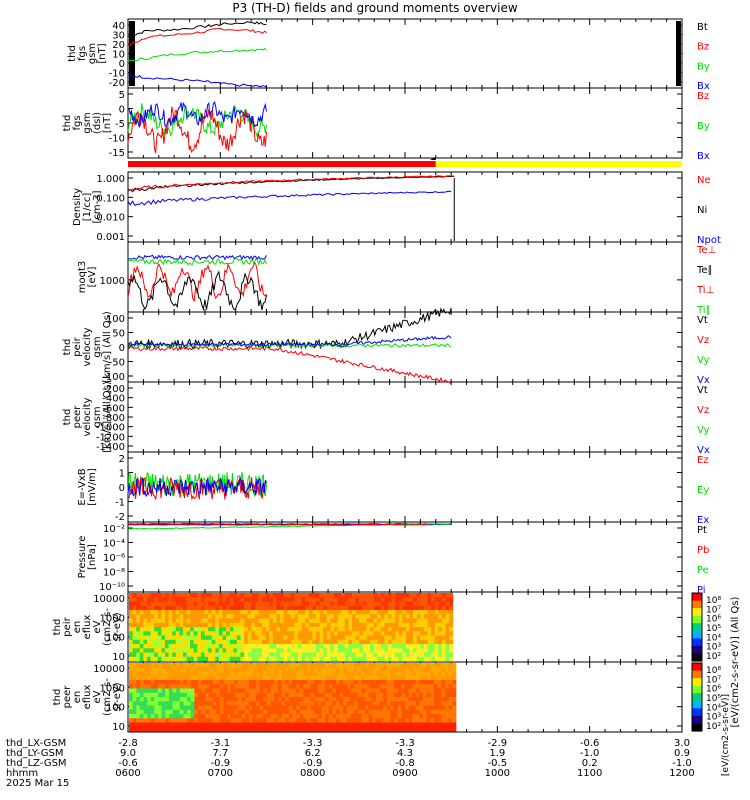 Image resolution: width=750 pixels, height=800 pixels. What do you see at coordinates (702, 210) in the screenshot?
I see `legend-entry: Ni` at bounding box center [702, 210].